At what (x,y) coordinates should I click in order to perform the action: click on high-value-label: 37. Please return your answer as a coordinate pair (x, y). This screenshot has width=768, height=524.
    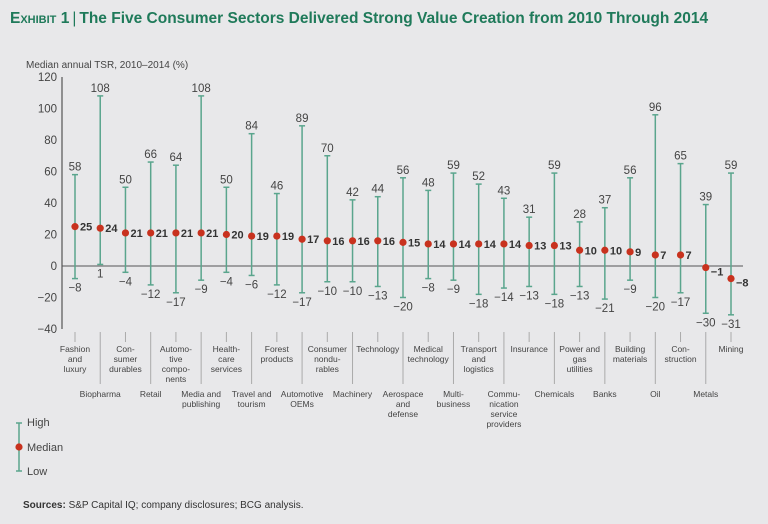
    Looking at the image, I should click on (604, 201).